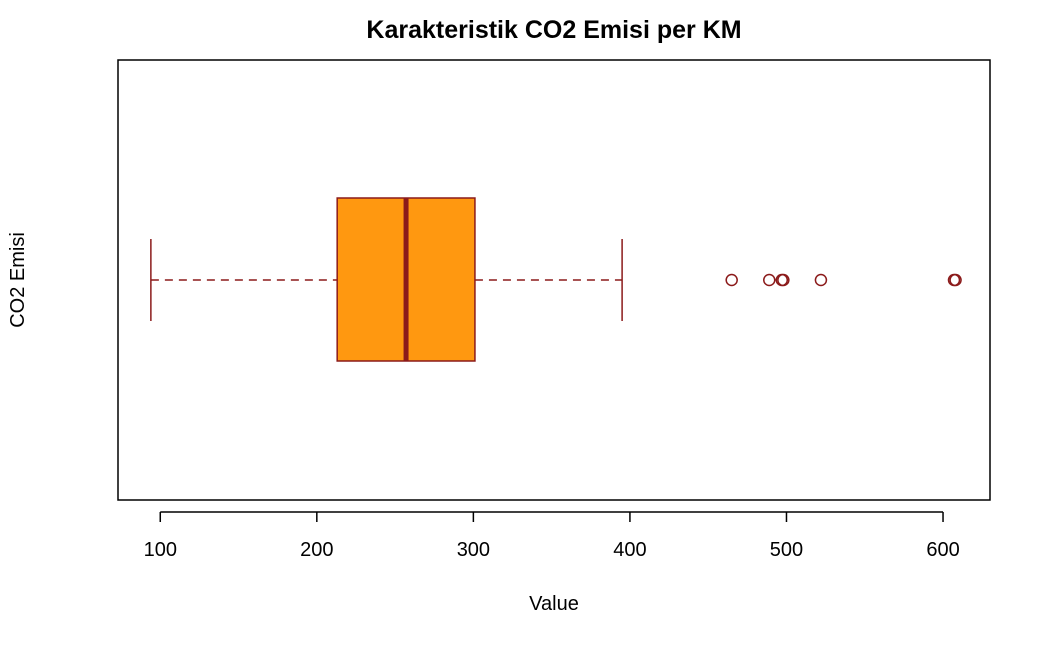 The image size is (1050, 648). Describe the element at coordinates (629, 550) in the screenshot. I see `x-tick-label: 400` at that location.